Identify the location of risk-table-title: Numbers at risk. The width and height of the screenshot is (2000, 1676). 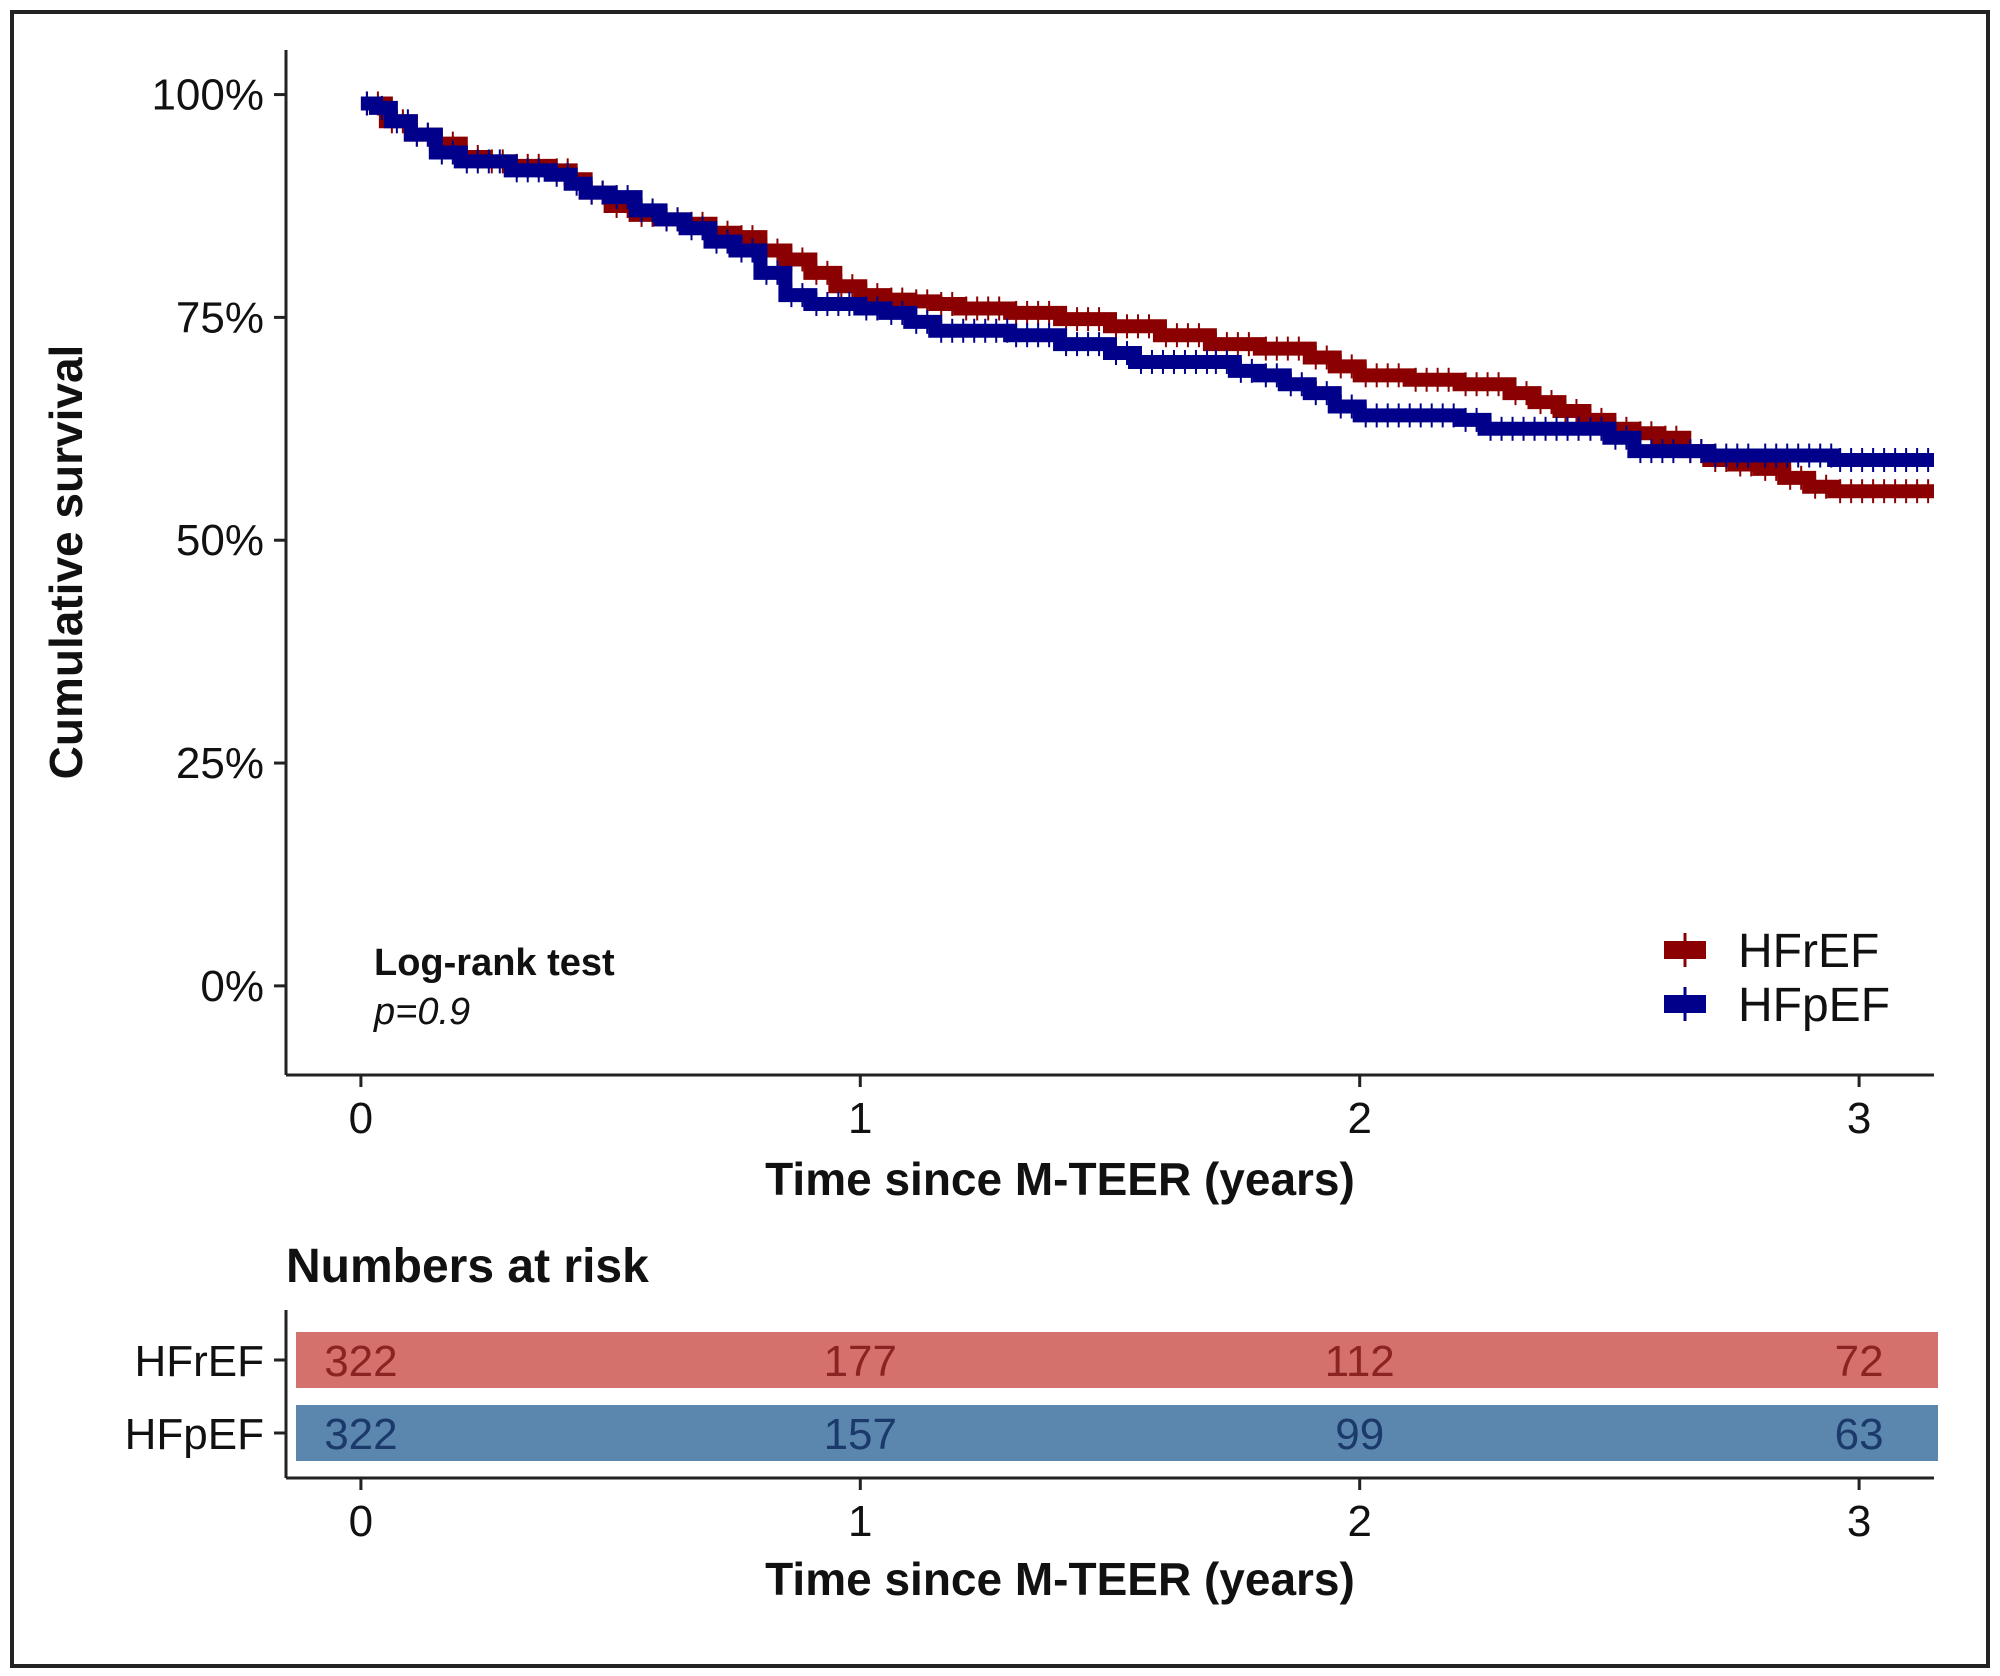
(467, 1266).